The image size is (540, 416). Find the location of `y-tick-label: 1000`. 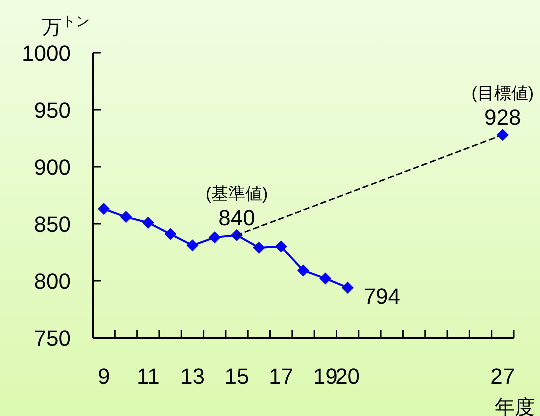

y-tick-label: 1000 is located at coordinates (46, 53).